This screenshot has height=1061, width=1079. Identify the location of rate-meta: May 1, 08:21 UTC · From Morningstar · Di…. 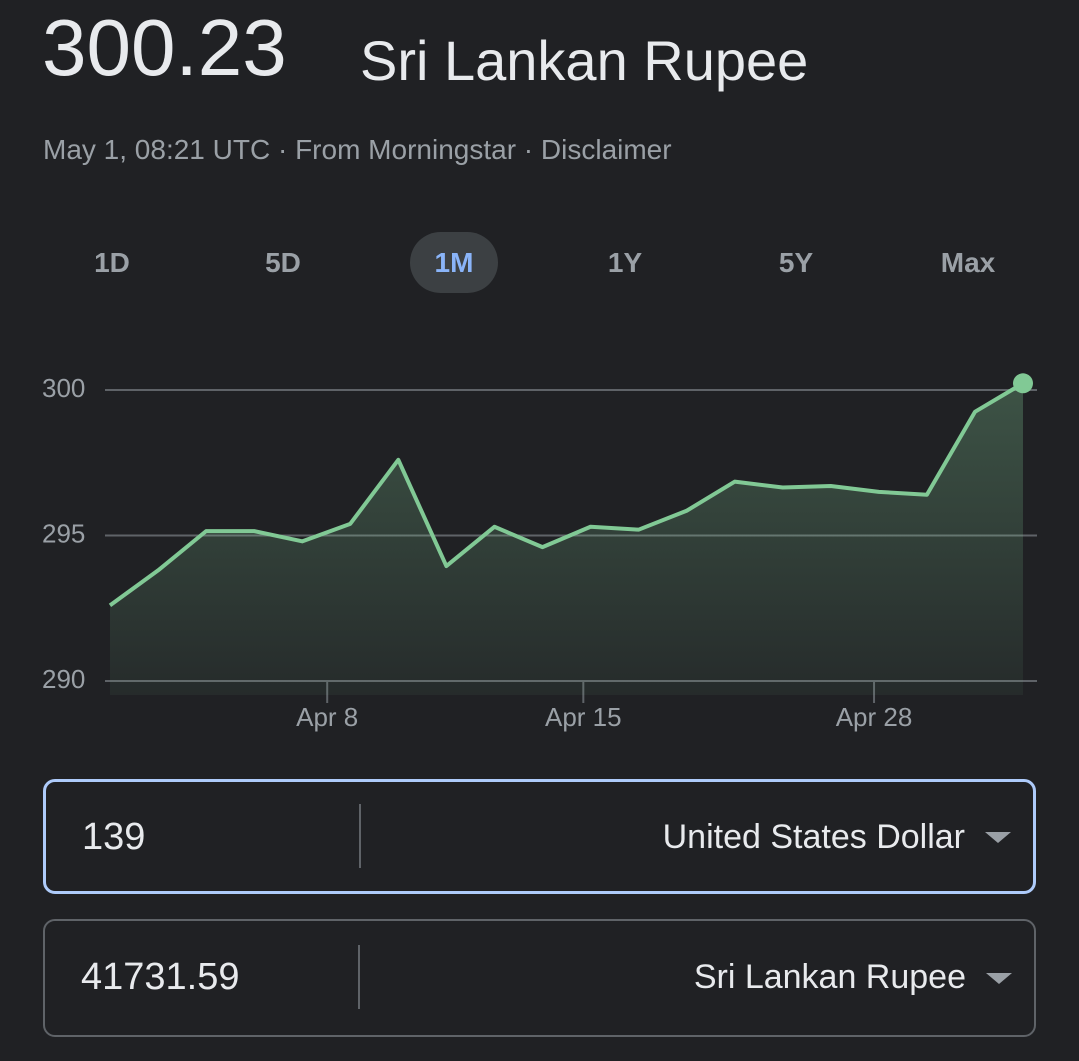
(357, 150).